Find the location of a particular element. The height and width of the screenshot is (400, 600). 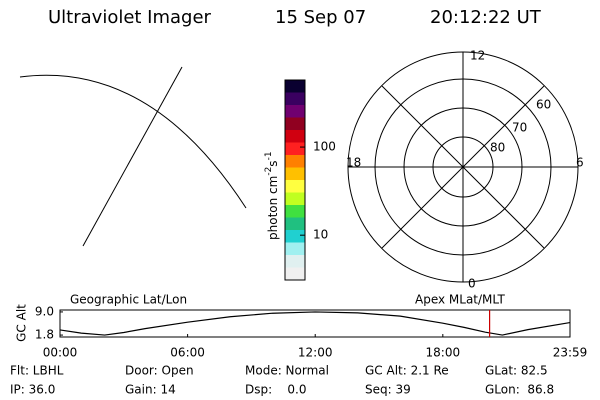

info-field: GLon: 86.8 is located at coordinates (519, 390).